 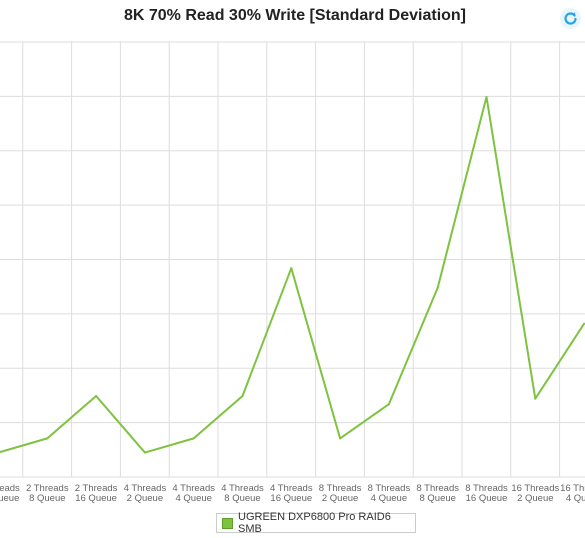 I want to click on x-tick-label: 8 Threads 16 Queue, so click(x=486, y=493).